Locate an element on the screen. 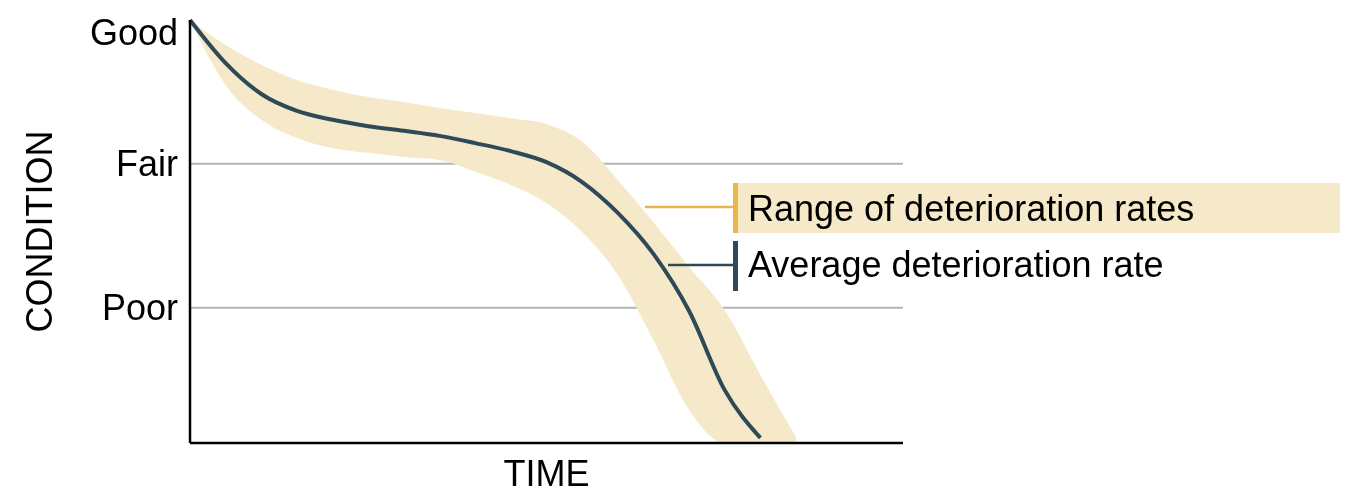  text: Good is located at coordinates (133, 32).